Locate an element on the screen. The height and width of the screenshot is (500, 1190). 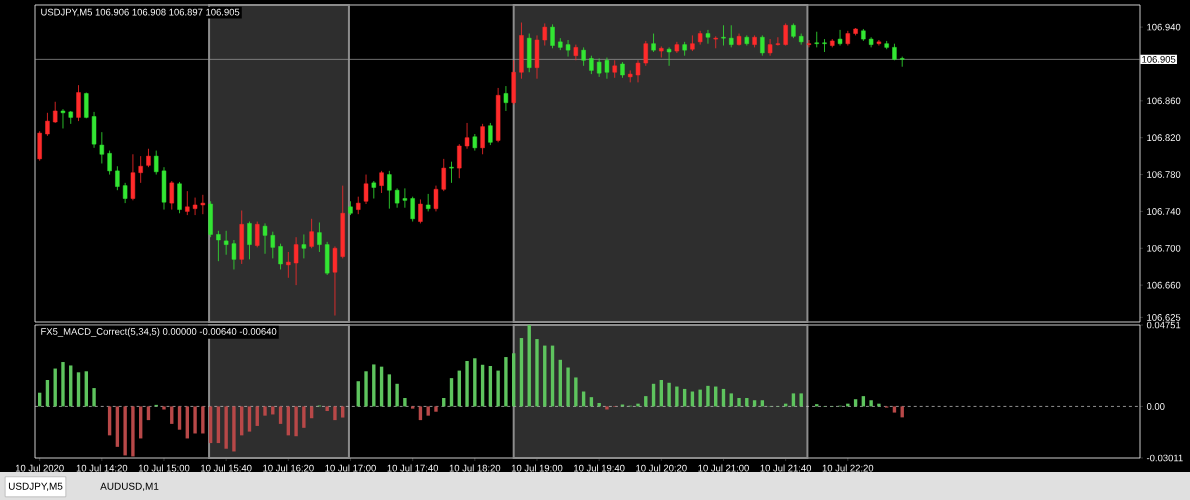
x-tick-label: 10 Jul 19:00 is located at coordinates (537, 468).